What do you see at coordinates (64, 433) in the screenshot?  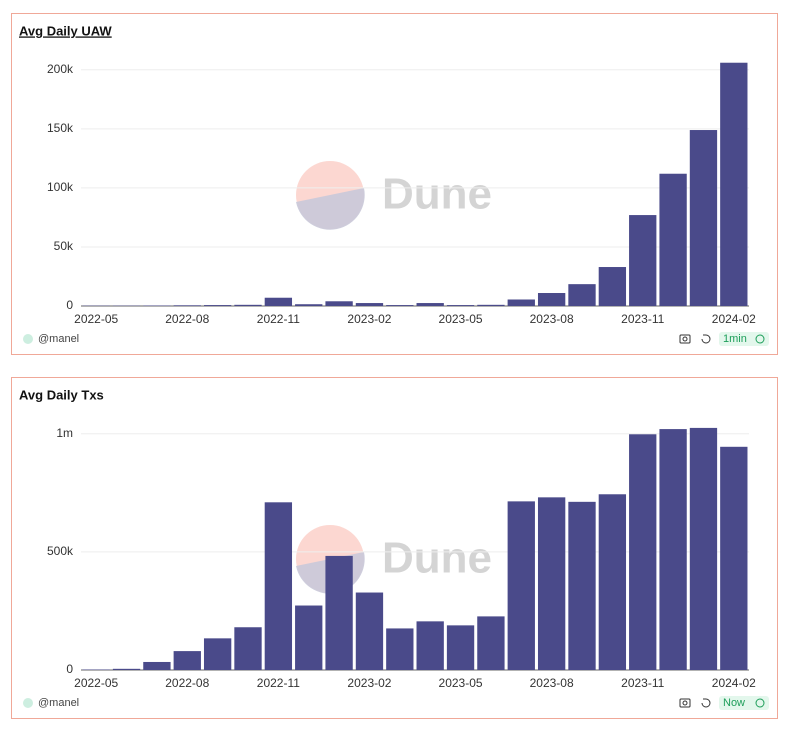 I see `y-tick-label: 1m` at bounding box center [64, 433].